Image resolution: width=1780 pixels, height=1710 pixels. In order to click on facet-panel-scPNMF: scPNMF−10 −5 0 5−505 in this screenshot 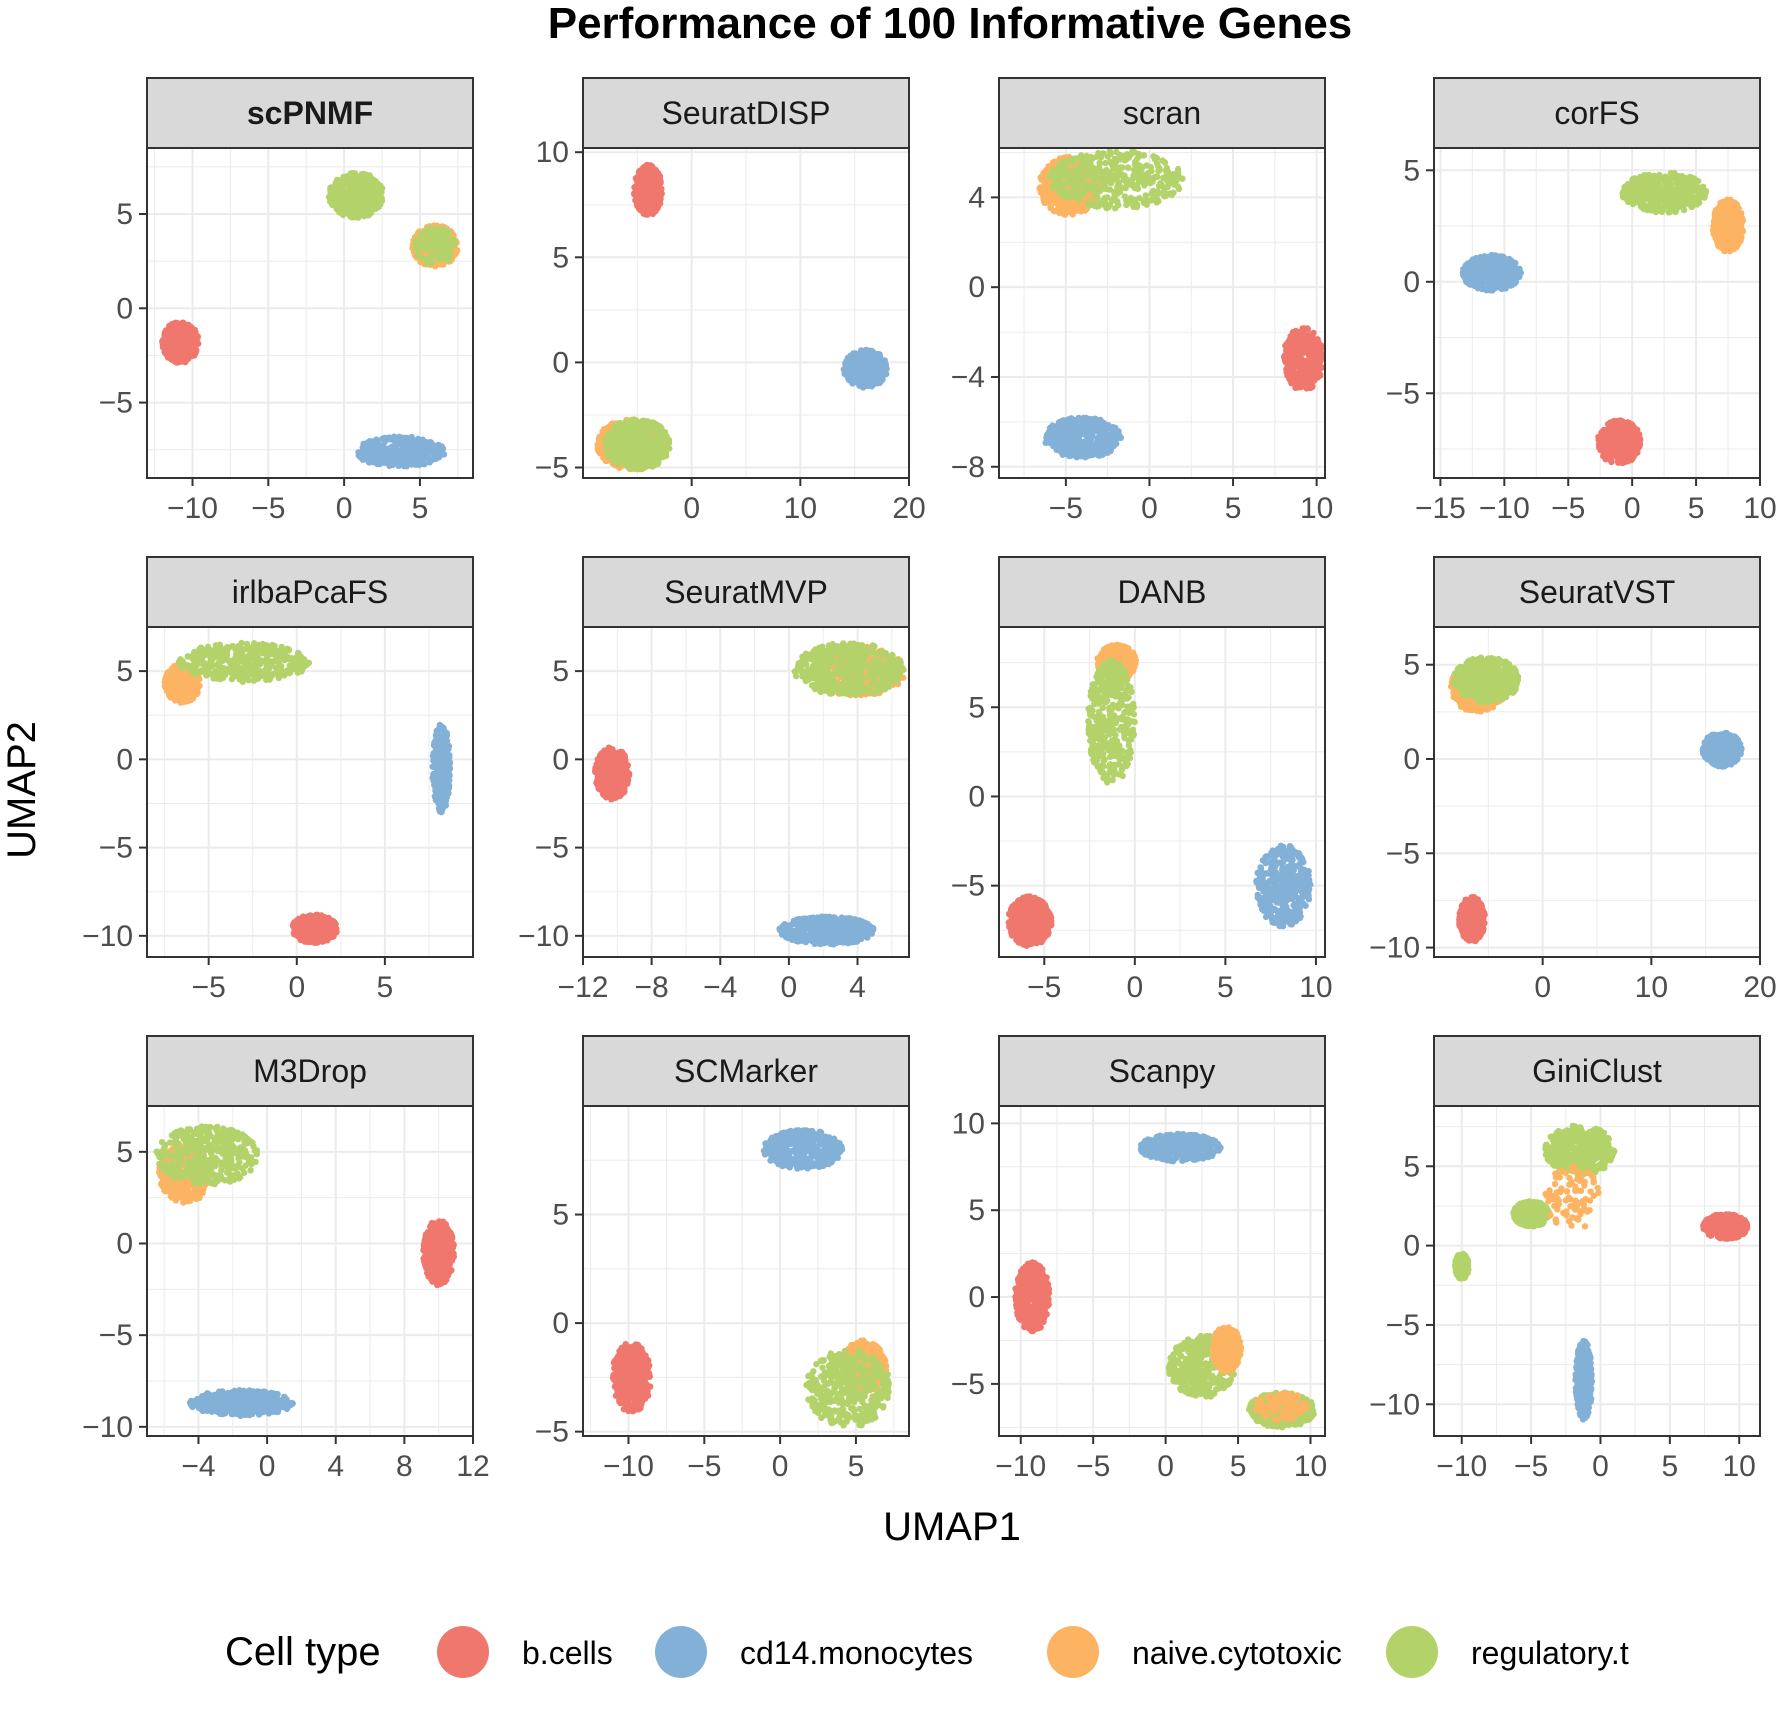, I will do `click(286, 301)`.